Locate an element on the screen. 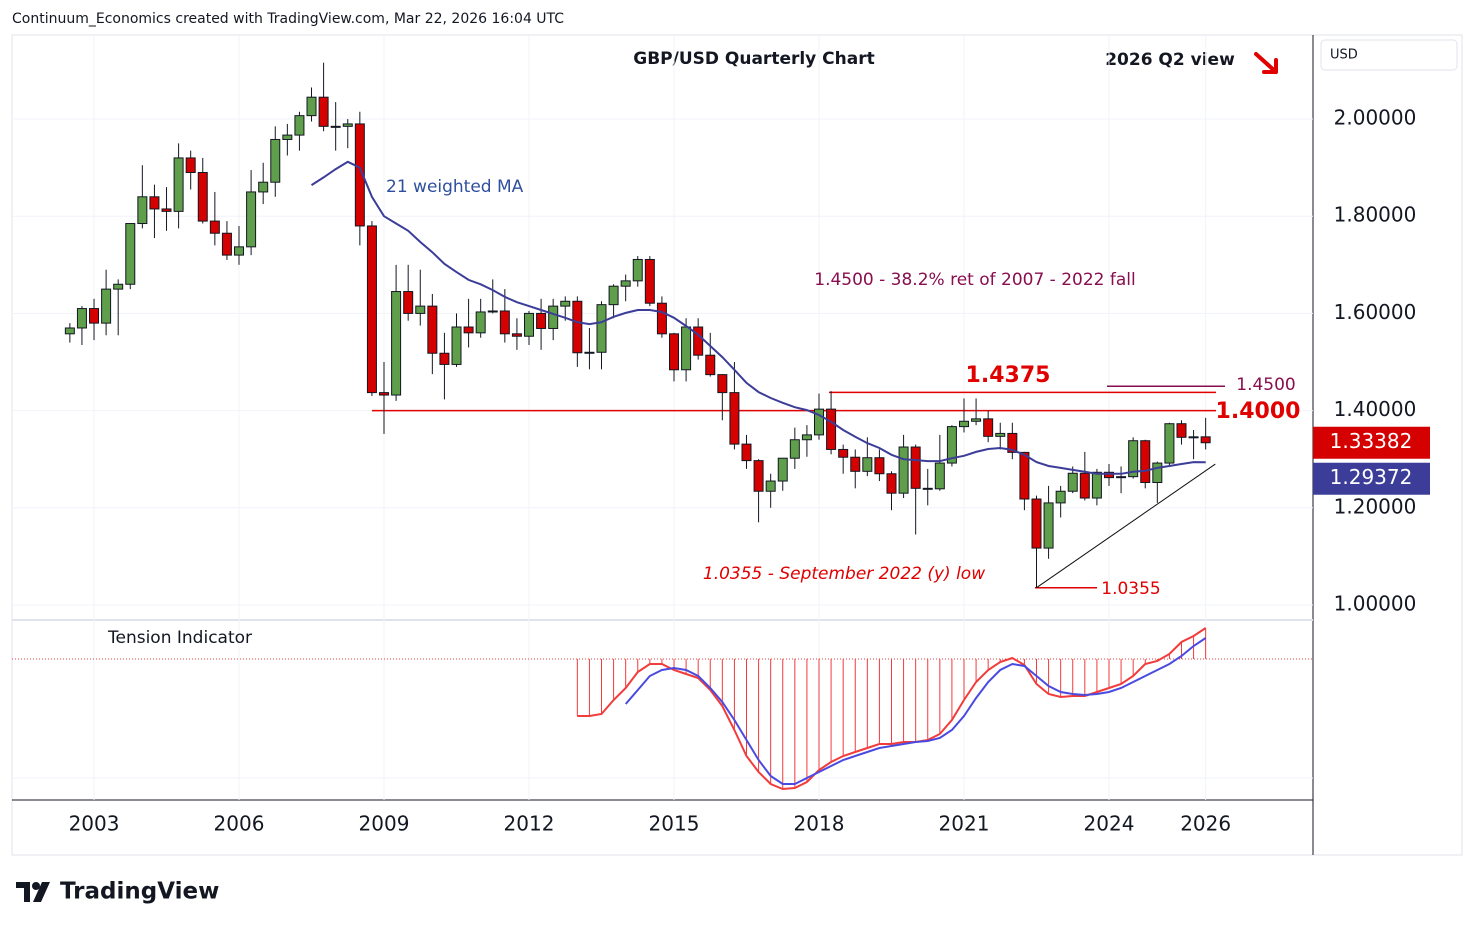  x-tick-label: 2018 is located at coordinates (819, 824).